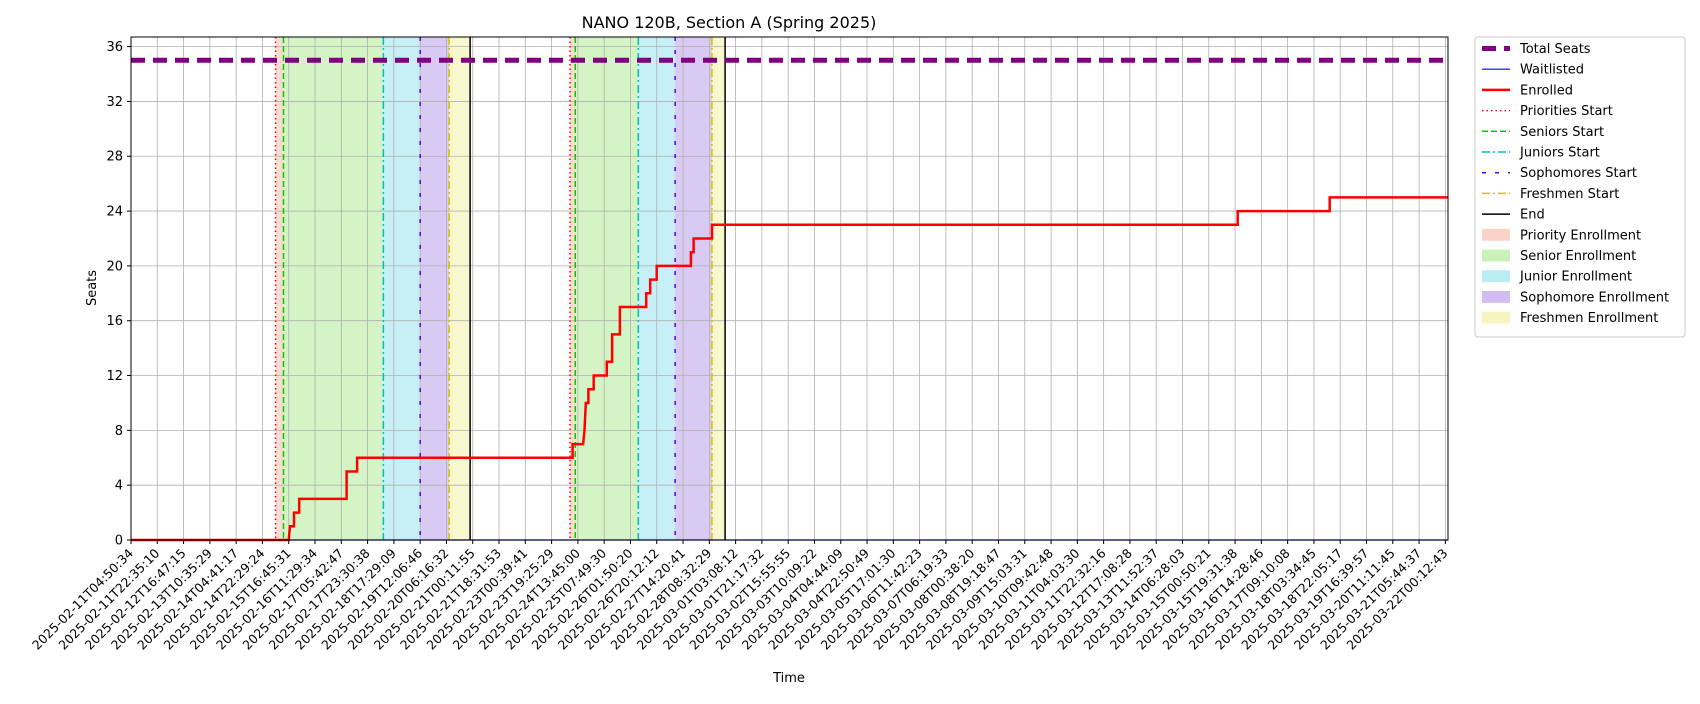 The width and height of the screenshot is (1700, 704). What do you see at coordinates (118, 294) in the screenshot?
I see `y-axis: 0 4 8 12 16 20 24 28 32 36` at bounding box center [118, 294].